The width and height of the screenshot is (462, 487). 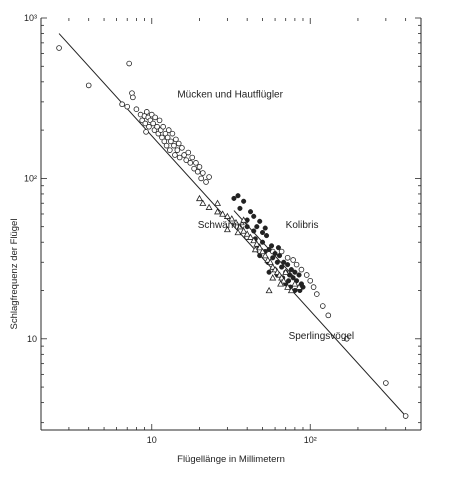 What do you see at coordinates (310, 440) in the screenshot?
I see `x-tick-label: 10²` at bounding box center [310, 440].